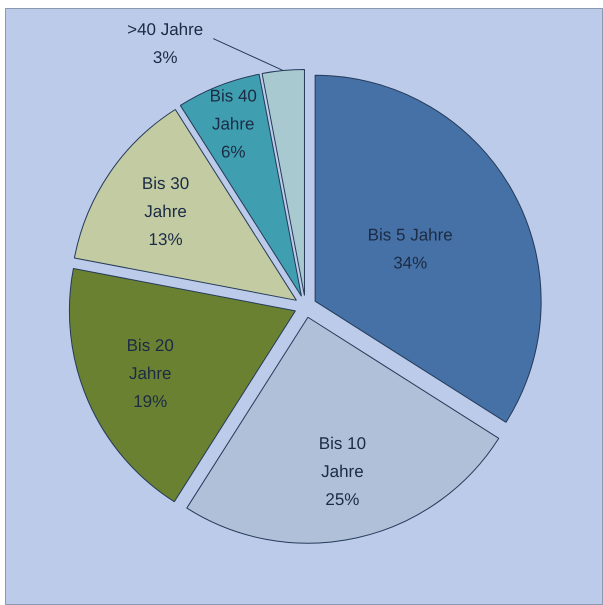 This screenshot has width=603, height=605. What do you see at coordinates (166, 197) in the screenshot?
I see `slice-label: Bis 30 Jahre` at bounding box center [166, 197].